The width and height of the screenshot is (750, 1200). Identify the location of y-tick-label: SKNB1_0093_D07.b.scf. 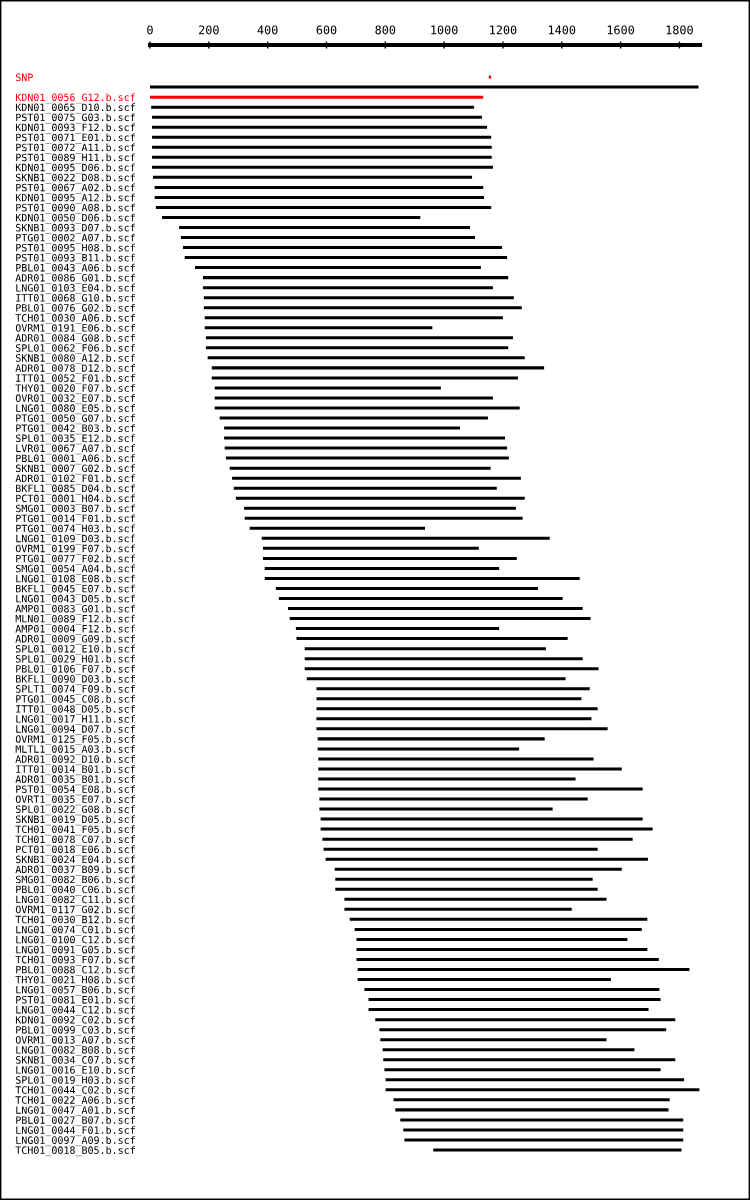
(75, 228).